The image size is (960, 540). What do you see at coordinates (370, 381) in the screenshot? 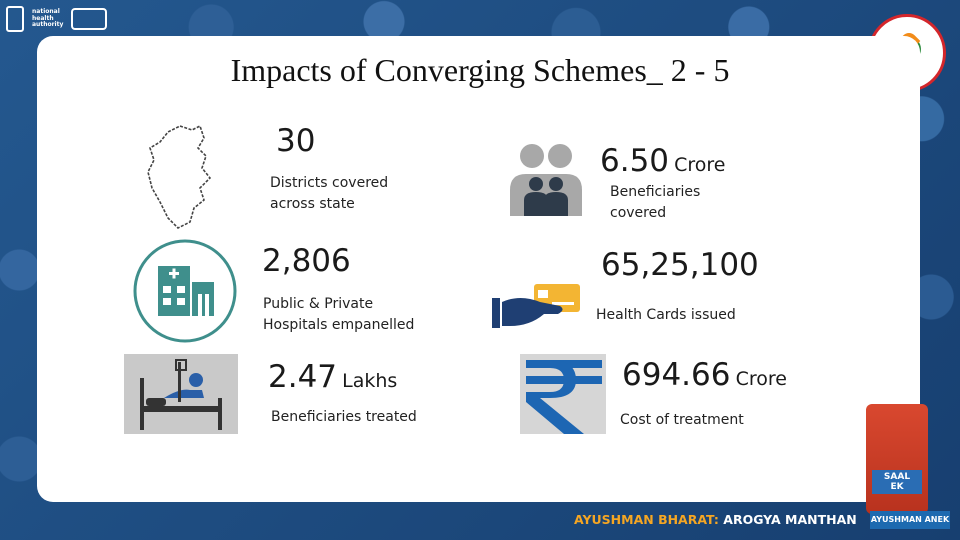
I see `stat-unit: Lakhs` at bounding box center [370, 381].